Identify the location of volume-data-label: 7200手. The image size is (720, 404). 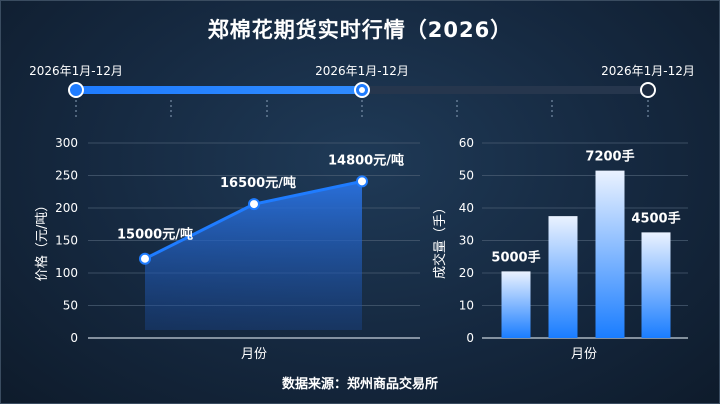
(609, 157).